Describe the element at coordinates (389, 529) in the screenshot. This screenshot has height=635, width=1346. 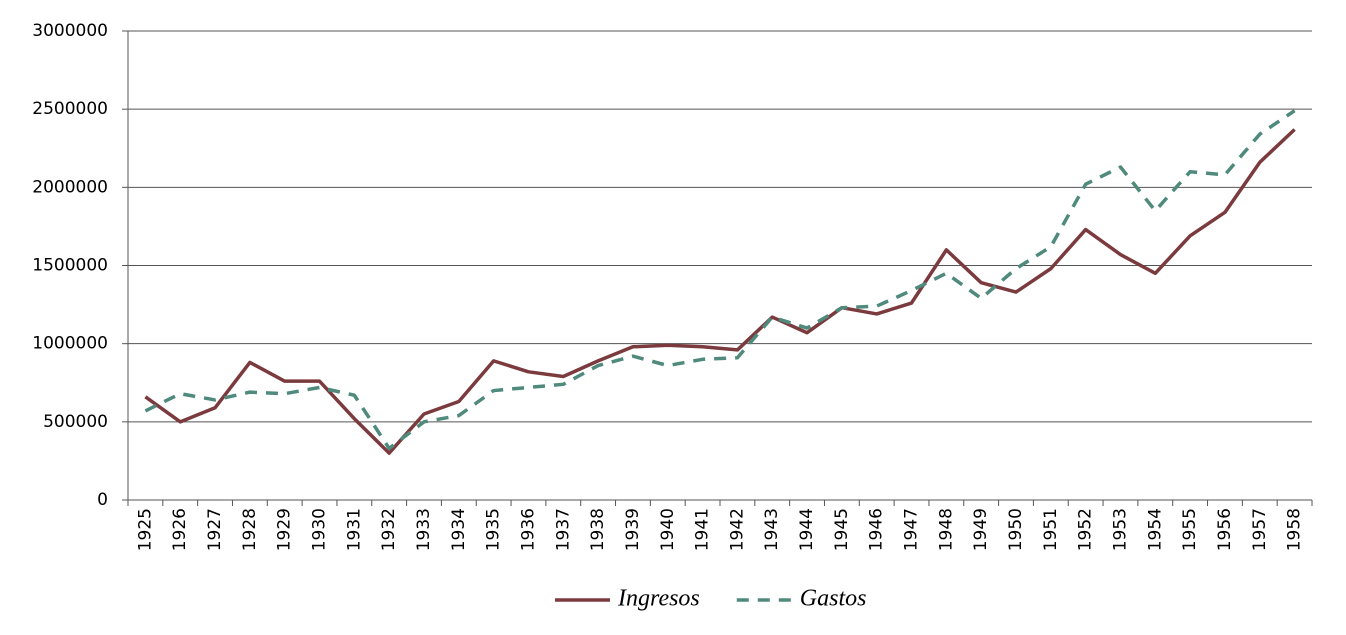
I see `x-tick-label: 1932` at that location.